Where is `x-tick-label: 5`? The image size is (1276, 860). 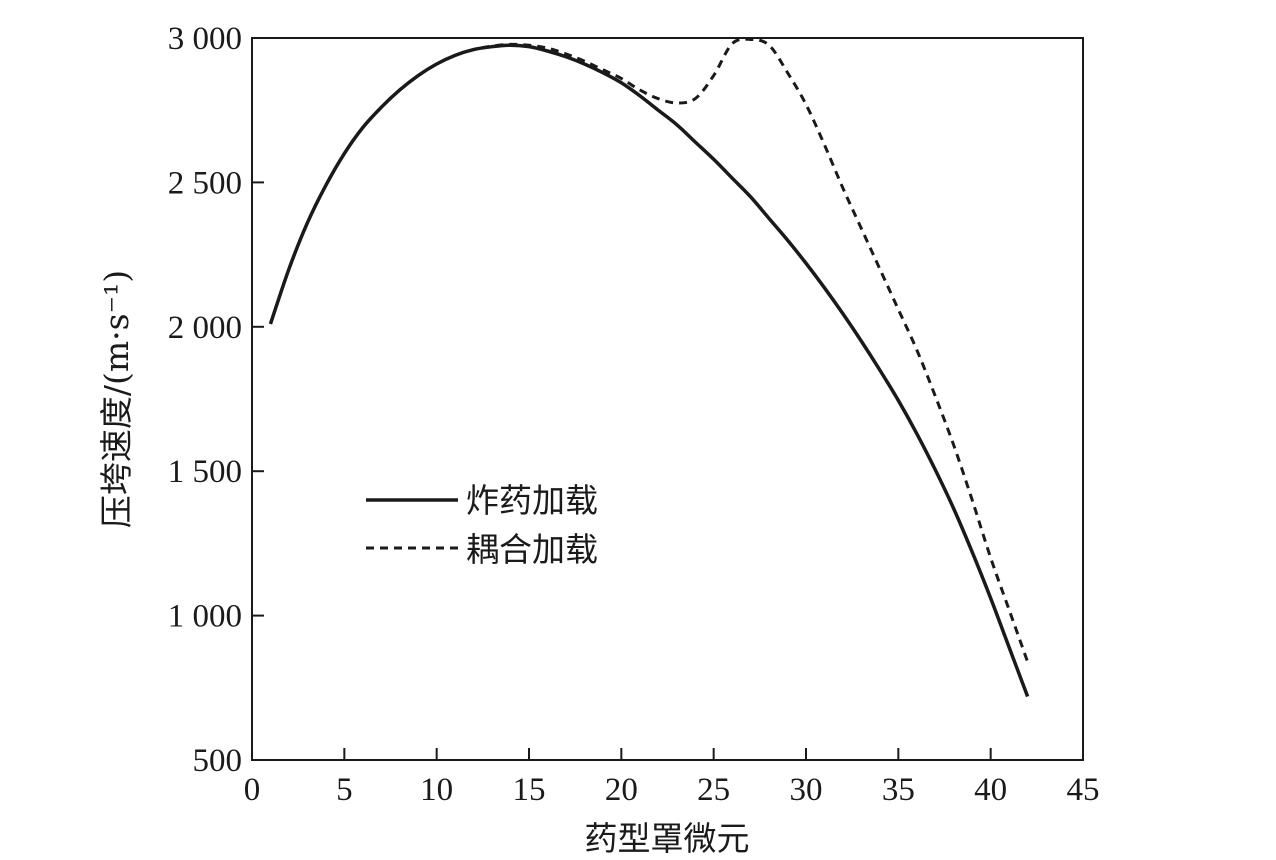
x-tick-label: 5 is located at coordinates (344, 790).